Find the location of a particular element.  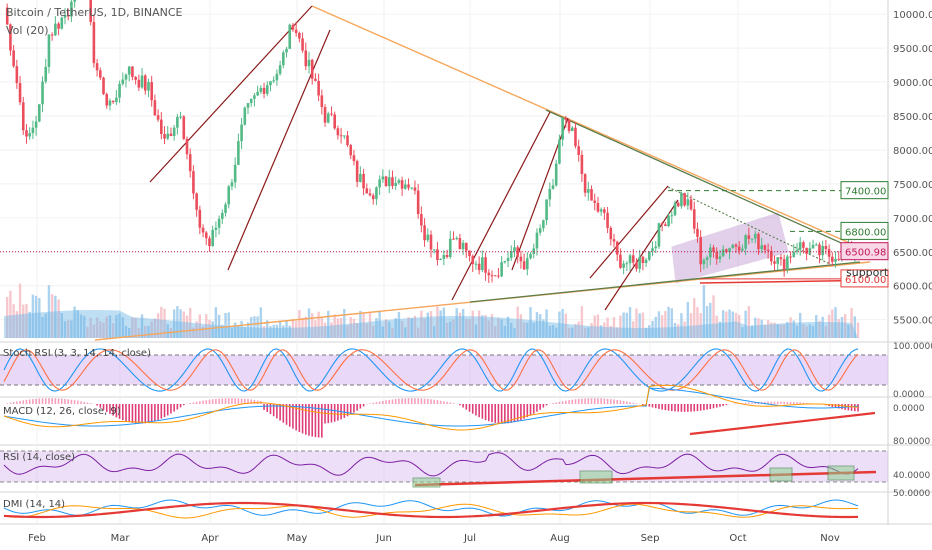

price-tick-label: 5500.00 is located at coordinates (912, 321).